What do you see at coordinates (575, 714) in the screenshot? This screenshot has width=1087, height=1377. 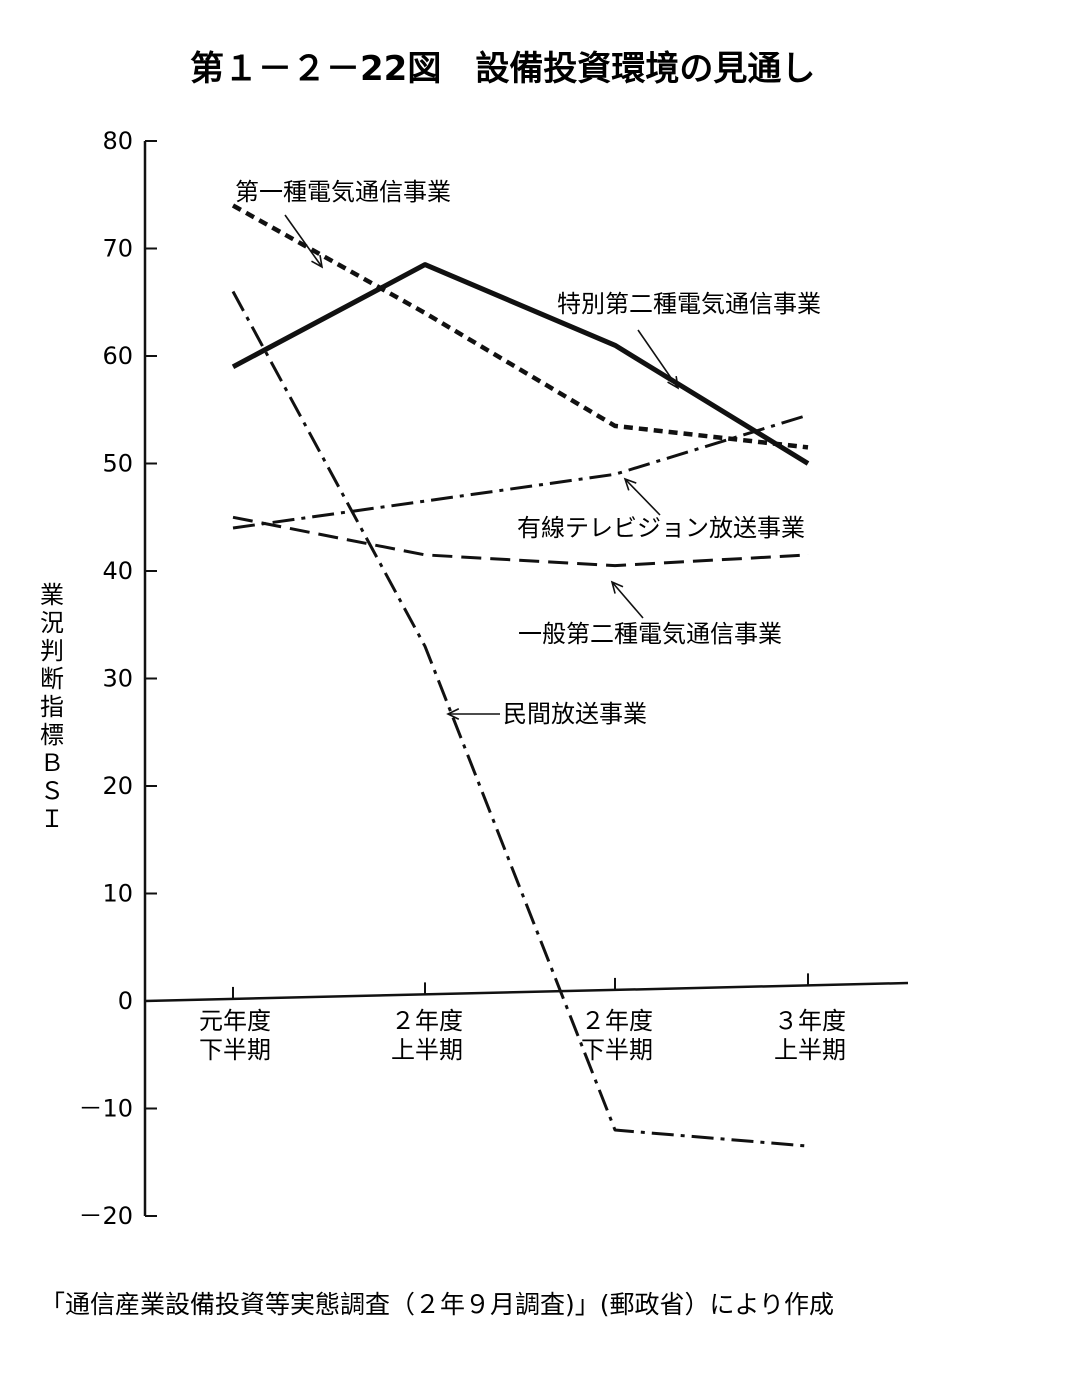 I see `series-label: 民間放送事業` at bounding box center [575, 714].